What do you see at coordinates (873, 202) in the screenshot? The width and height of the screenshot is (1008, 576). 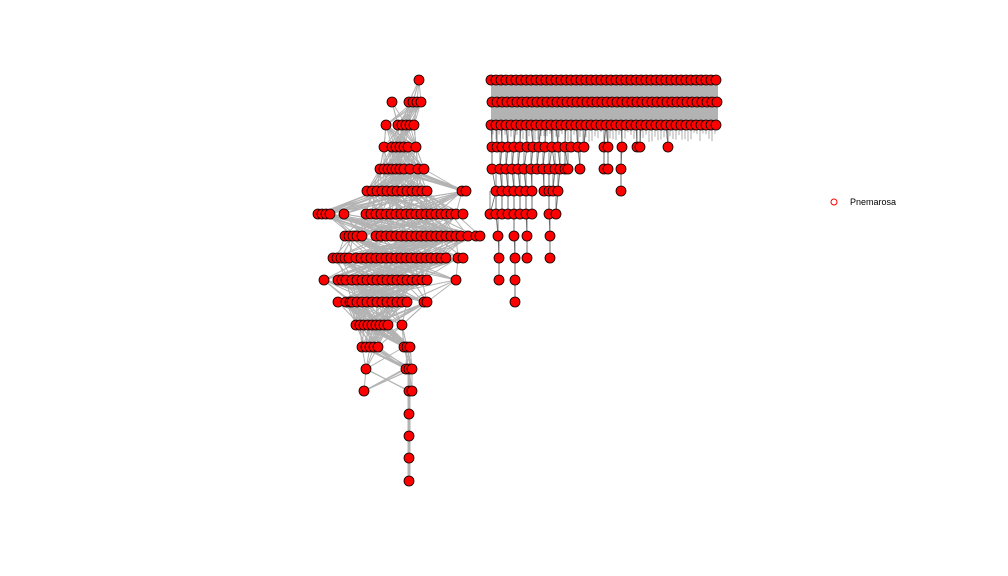 I see `legend-label: Pnemarosa` at bounding box center [873, 202].